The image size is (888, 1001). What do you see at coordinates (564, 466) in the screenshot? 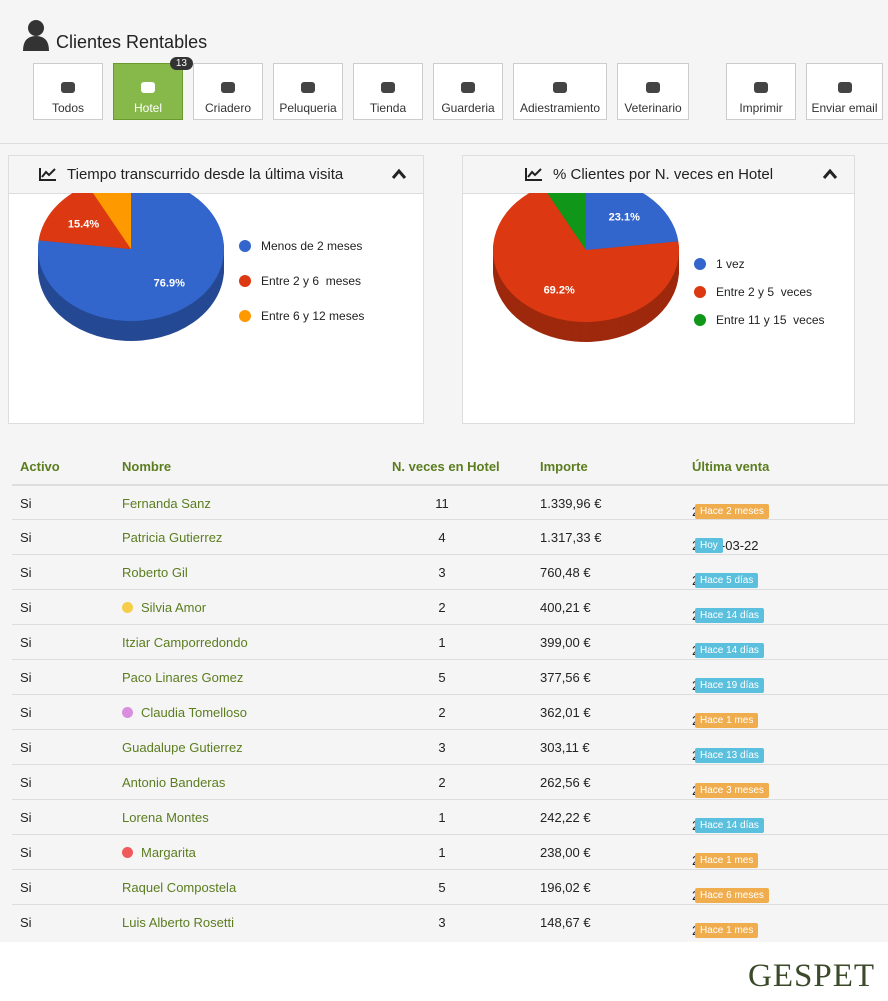
I see `column-header: Importe` at bounding box center [564, 466].